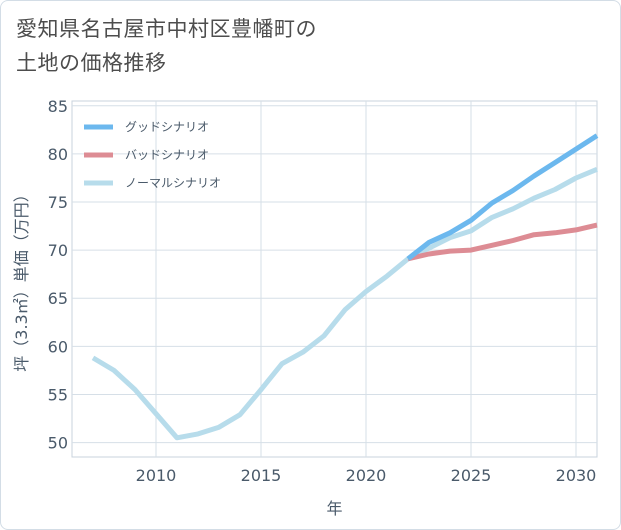 The width and height of the screenshot is (621, 530). What do you see at coordinates (173, 183) in the screenshot?
I see `legend-label: ノーマルシナリオ` at bounding box center [173, 183].